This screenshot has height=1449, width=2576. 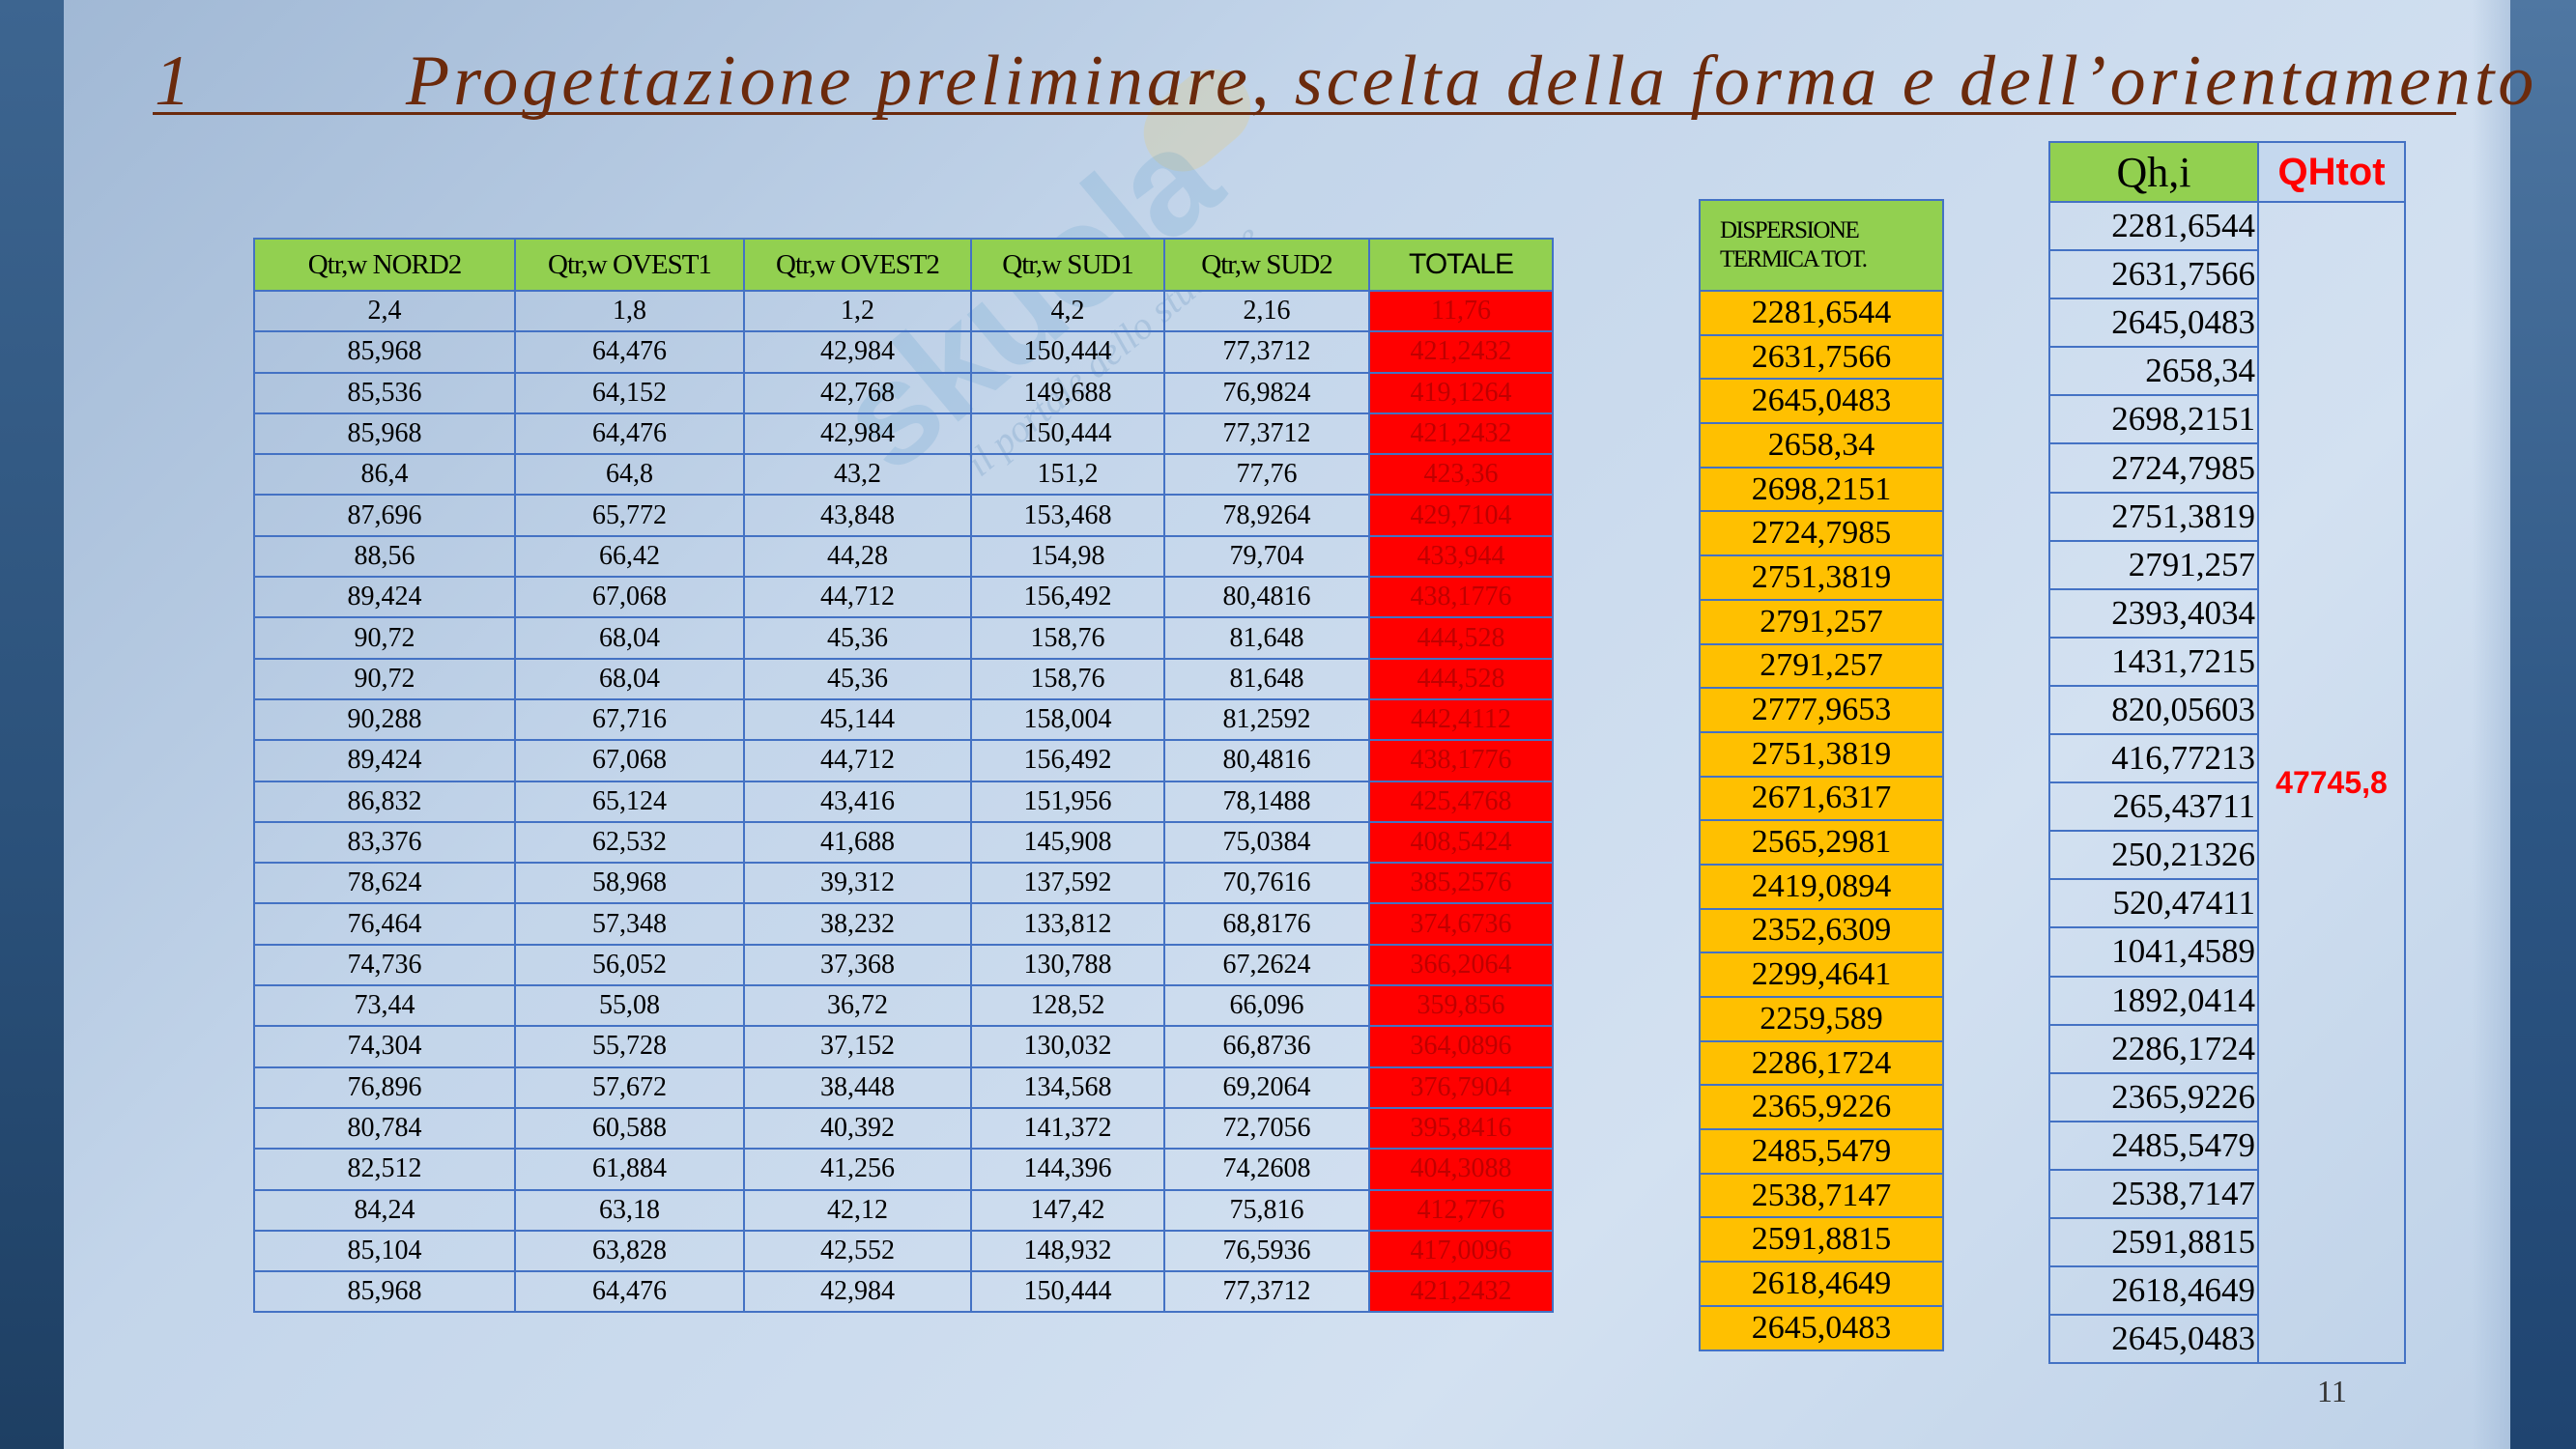 What do you see at coordinates (385, 1046) in the screenshot?
I see `value-cell: 74,304` at bounding box center [385, 1046].